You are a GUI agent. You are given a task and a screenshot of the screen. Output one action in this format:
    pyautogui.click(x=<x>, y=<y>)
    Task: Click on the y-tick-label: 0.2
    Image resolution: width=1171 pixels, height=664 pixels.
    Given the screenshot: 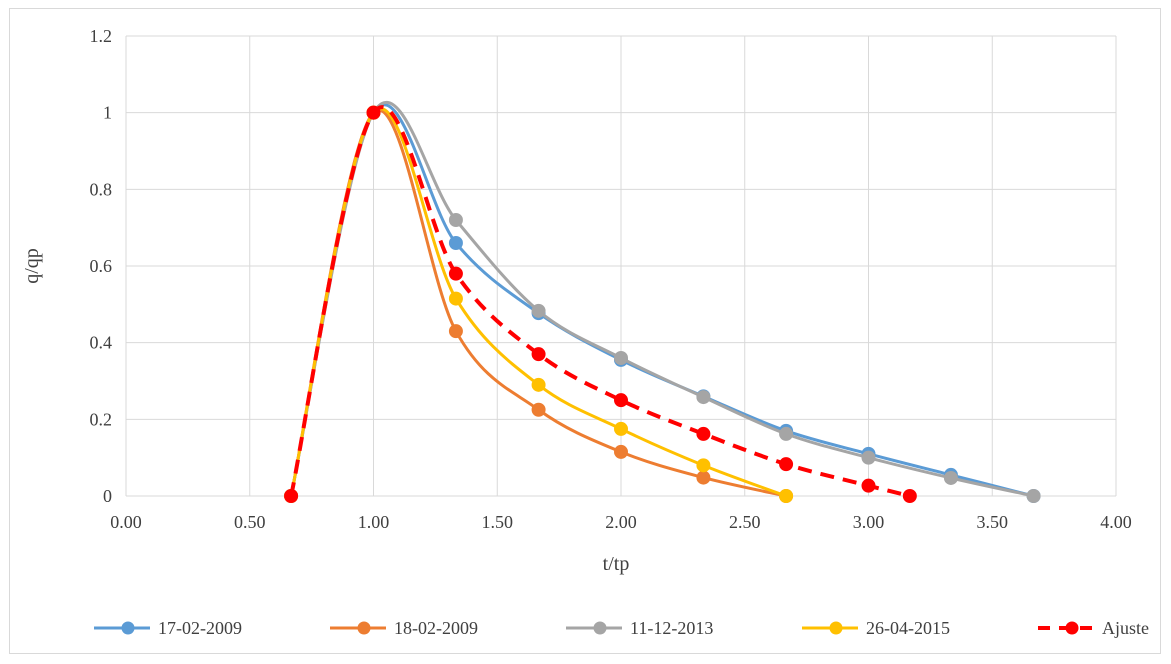 What is the action you would take?
    pyautogui.click(x=101, y=419)
    